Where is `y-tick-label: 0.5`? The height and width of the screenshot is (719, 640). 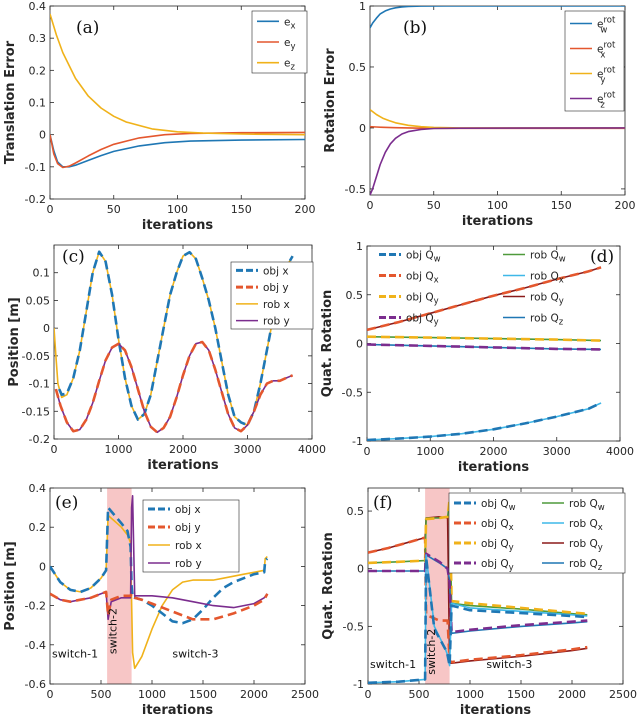 y-tick-label: 0.5 is located at coordinates (355, 295).